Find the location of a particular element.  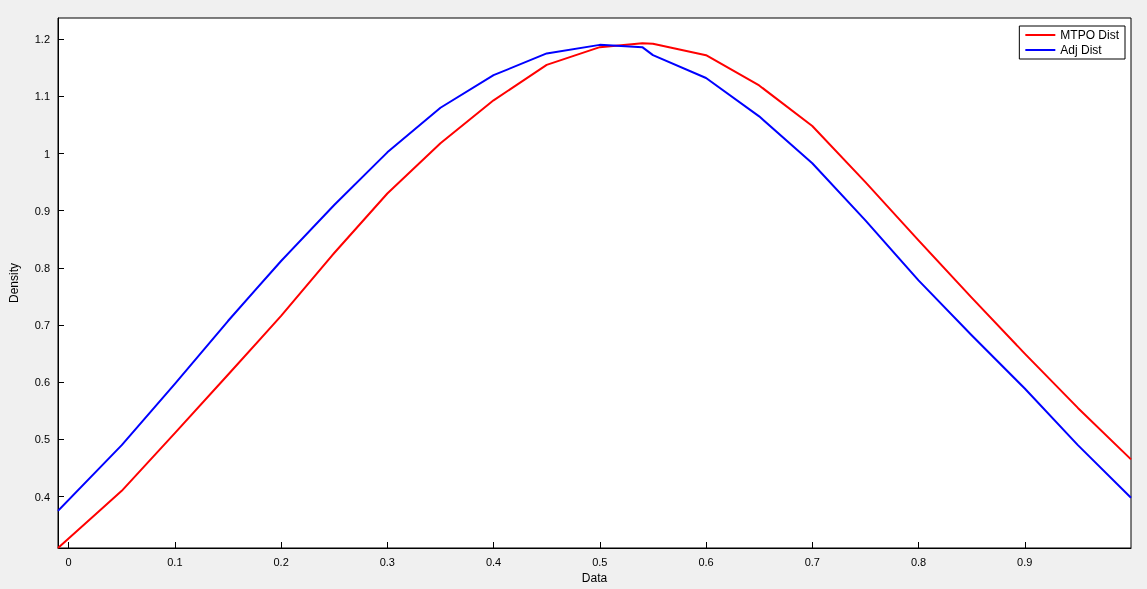

y-tick-label: 0.5 is located at coordinates (42, 439).